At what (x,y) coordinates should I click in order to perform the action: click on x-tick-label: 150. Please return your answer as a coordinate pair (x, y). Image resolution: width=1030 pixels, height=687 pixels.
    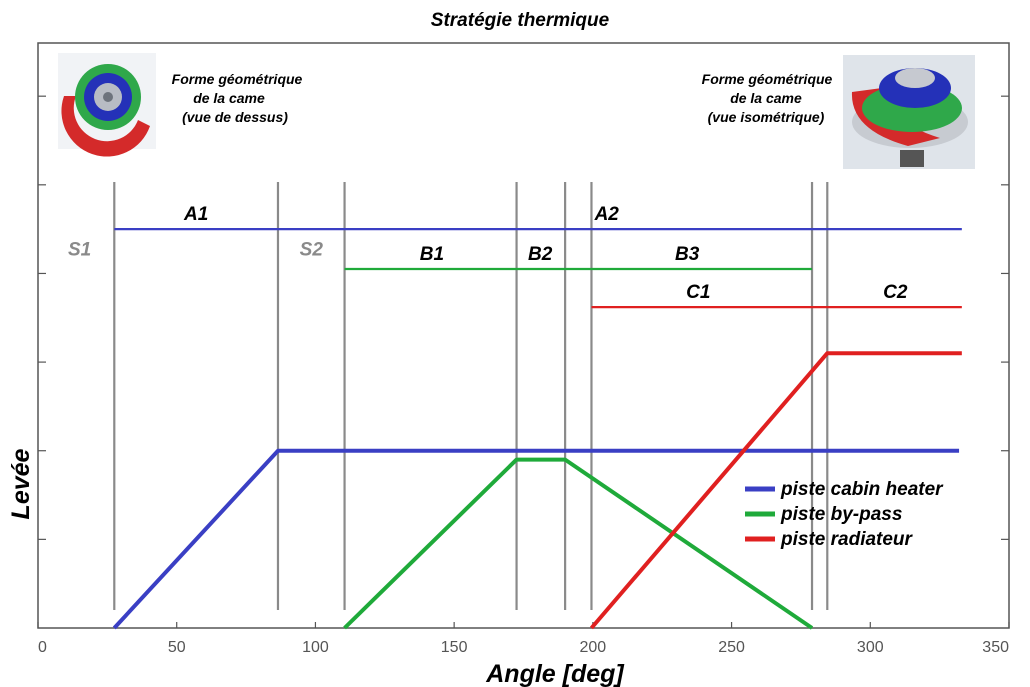
    Looking at the image, I should click on (454, 647).